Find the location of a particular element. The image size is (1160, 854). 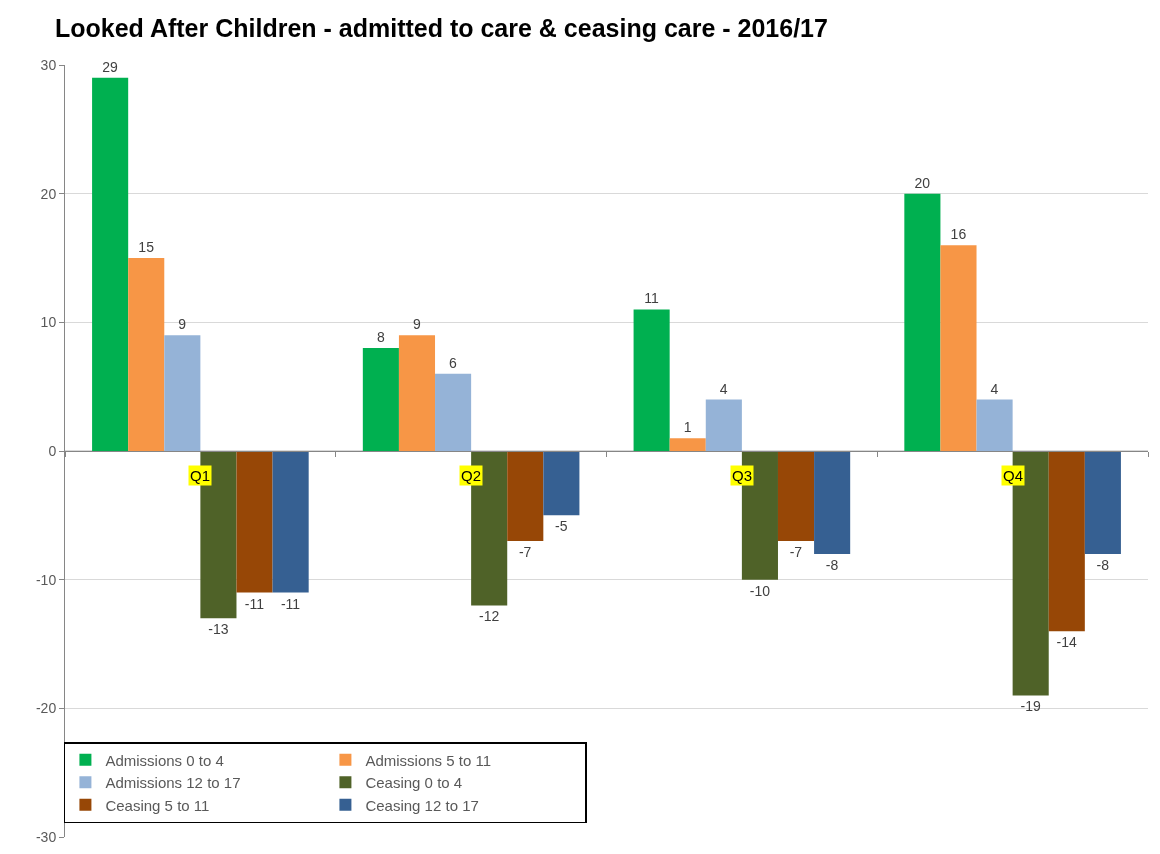

legend-label: Admissions 12 to 17 is located at coordinates (173, 783).